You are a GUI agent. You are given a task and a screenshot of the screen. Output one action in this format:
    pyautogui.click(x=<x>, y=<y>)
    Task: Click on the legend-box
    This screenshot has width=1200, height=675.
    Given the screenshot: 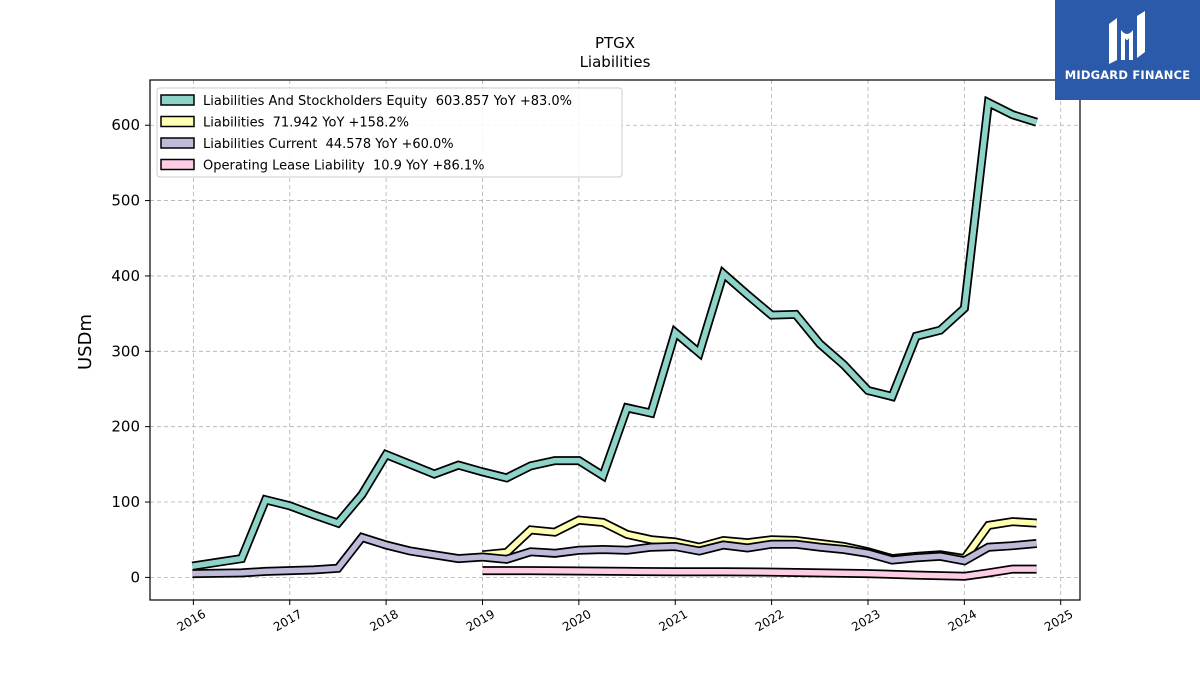 What is the action you would take?
    pyautogui.click(x=389, y=132)
    